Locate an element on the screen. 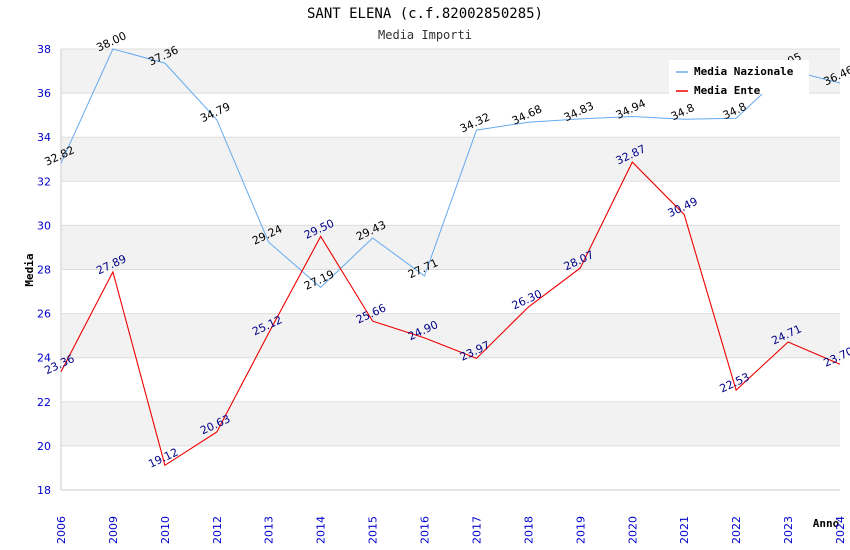 This screenshot has width=850, height=550. x-axis-label: Anno is located at coordinates (826, 523).